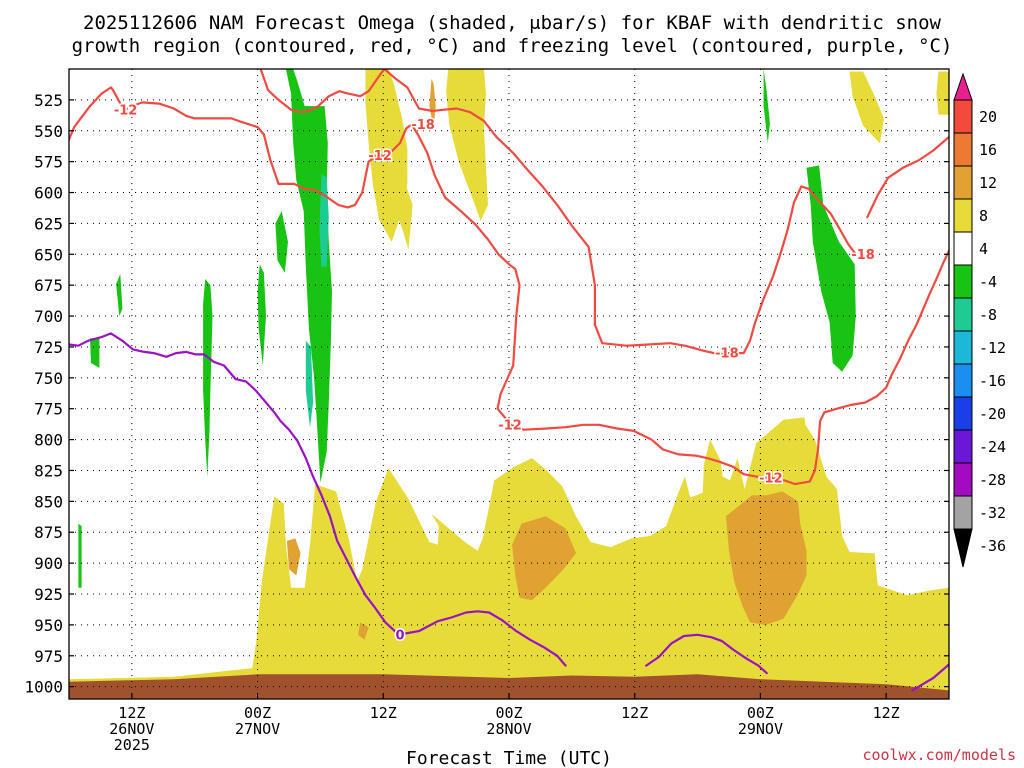 Image resolution: width=1024 pixels, height=768 pixels. What do you see at coordinates (48, 563) in the screenshot?
I see `y-tick-label: 900` at bounding box center [48, 563].